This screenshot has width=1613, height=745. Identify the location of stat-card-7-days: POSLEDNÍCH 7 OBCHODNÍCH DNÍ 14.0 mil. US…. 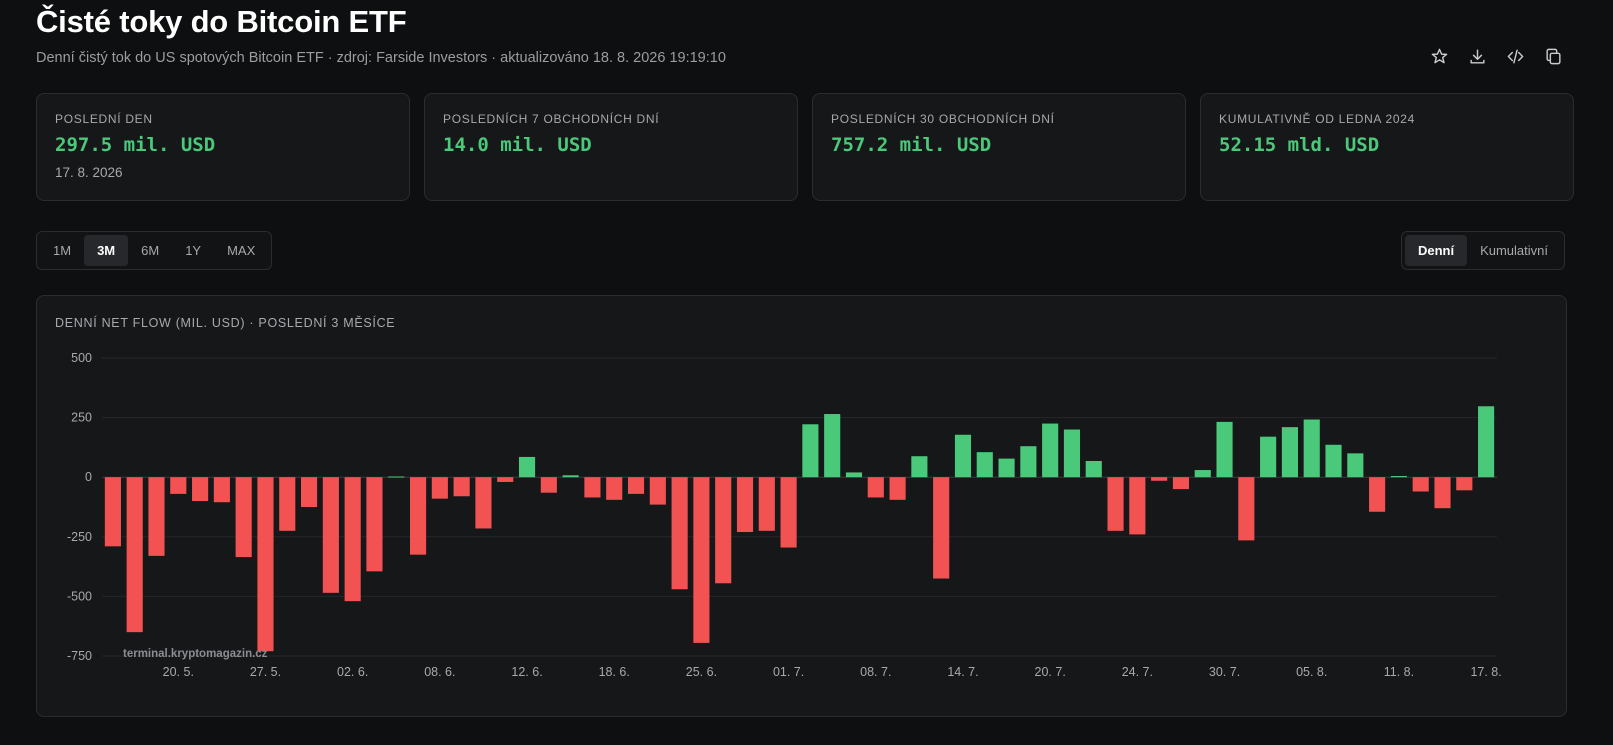
(611, 147).